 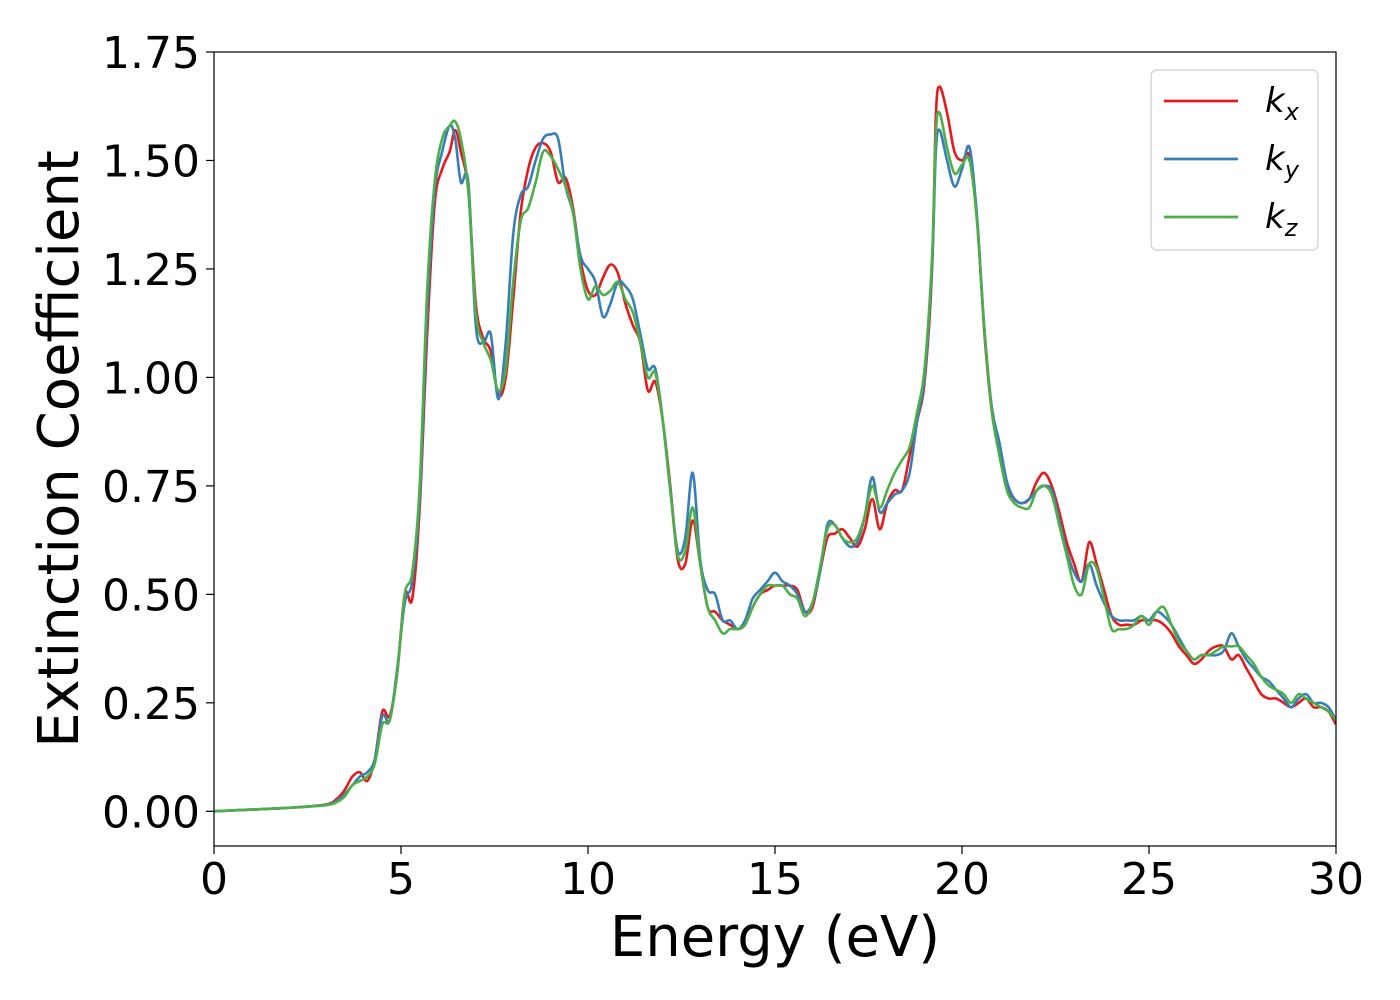 What do you see at coordinates (401, 879) in the screenshot?
I see `x-tick-label: 5` at bounding box center [401, 879].